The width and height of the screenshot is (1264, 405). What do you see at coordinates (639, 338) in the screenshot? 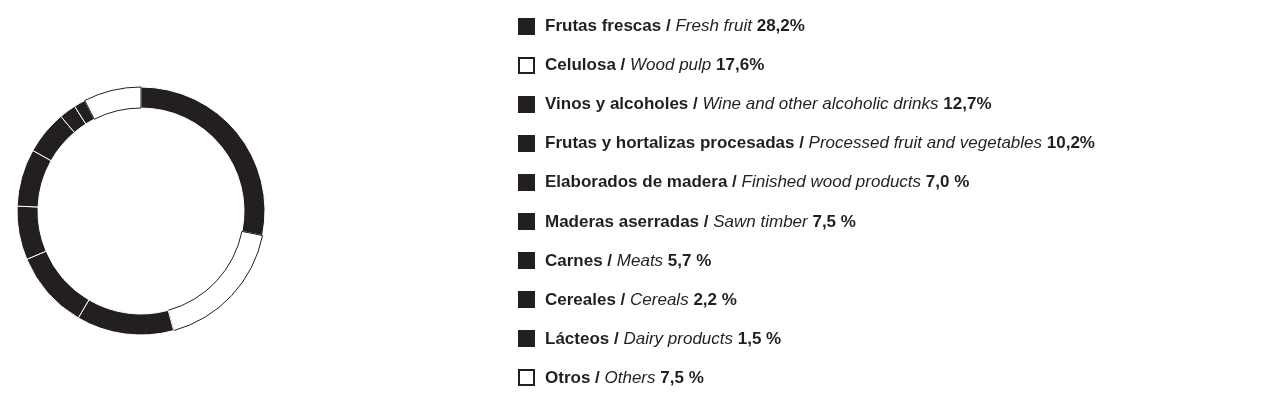
I see `legend-label: Lácteos / Dairy products` at bounding box center [639, 338].